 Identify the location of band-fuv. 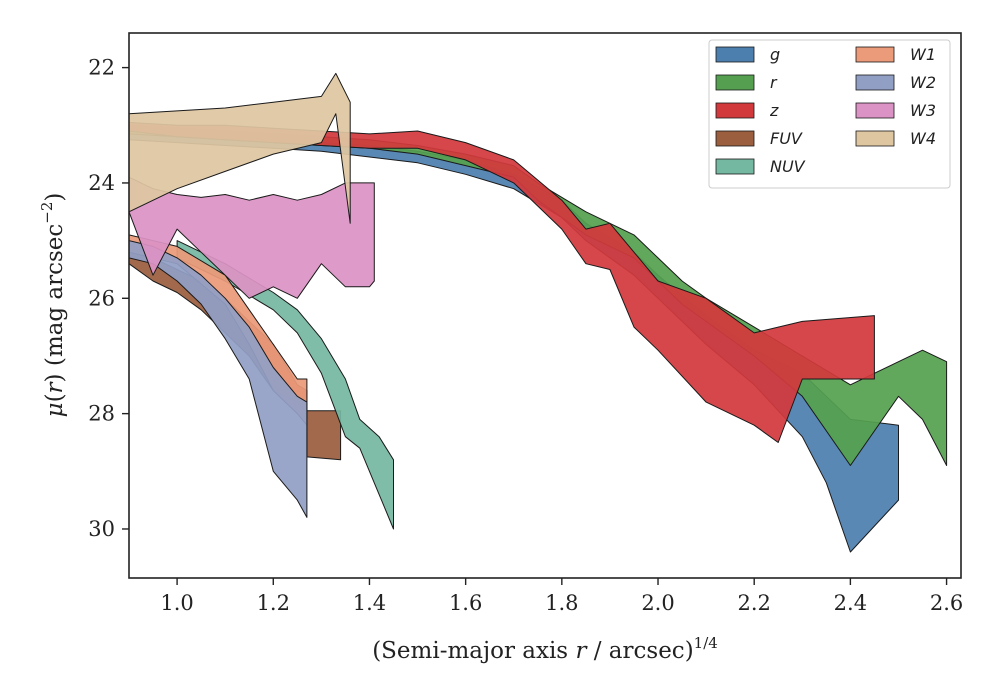
(324, 435).